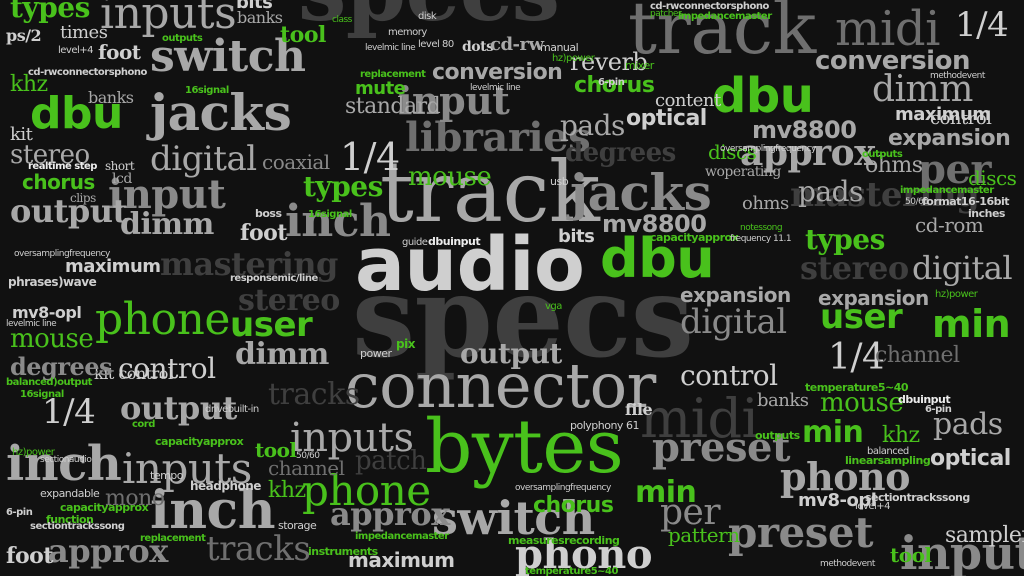 This screenshot has height=576, width=1024. I want to click on word-optical-right: optical, so click(970, 458).